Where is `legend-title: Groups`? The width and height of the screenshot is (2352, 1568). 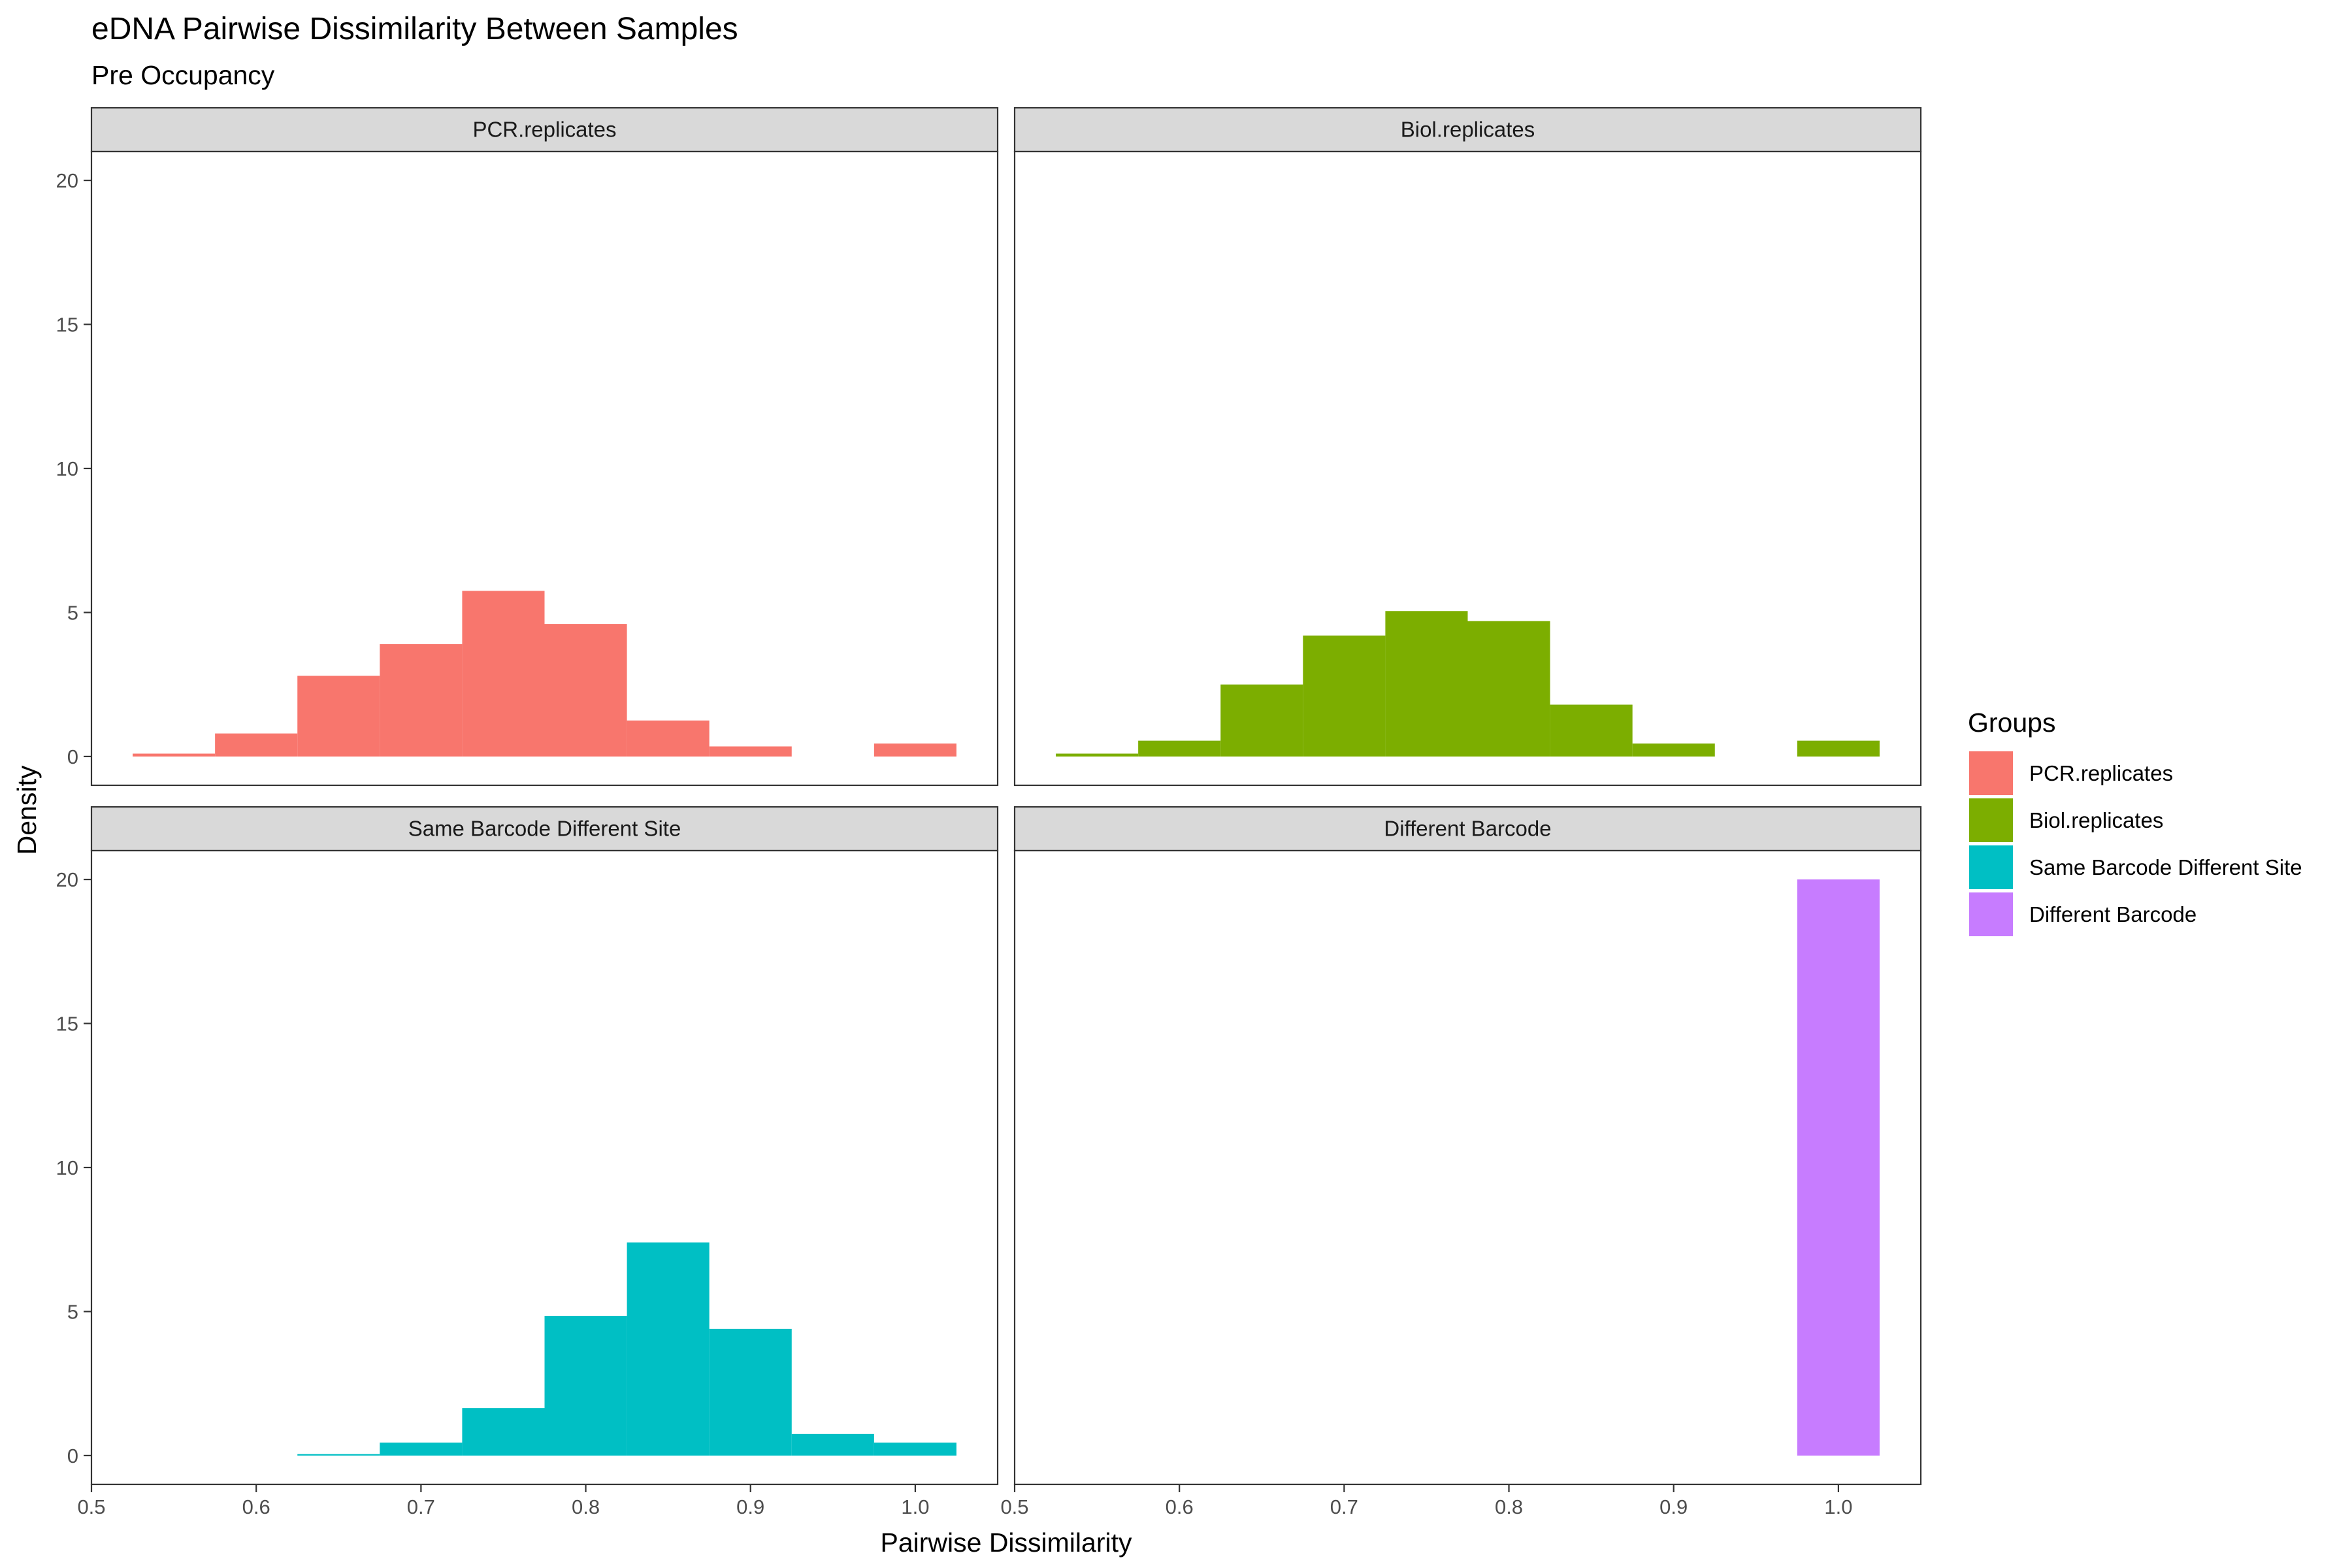
legend-title: Groups is located at coordinates (2011, 723).